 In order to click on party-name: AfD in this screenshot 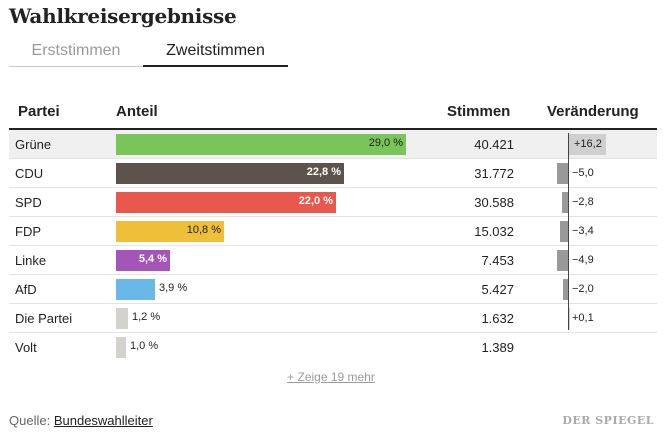, I will do `click(26, 289)`.